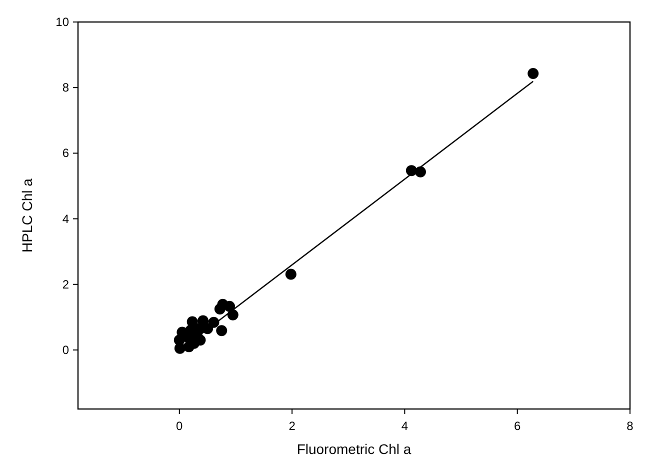 This screenshot has height=475, width=647. What do you see at coordinates (27, 215) in the screenshot?
I see `y-axis-title: HPLC Chl a` at bounding box center [27, 215].